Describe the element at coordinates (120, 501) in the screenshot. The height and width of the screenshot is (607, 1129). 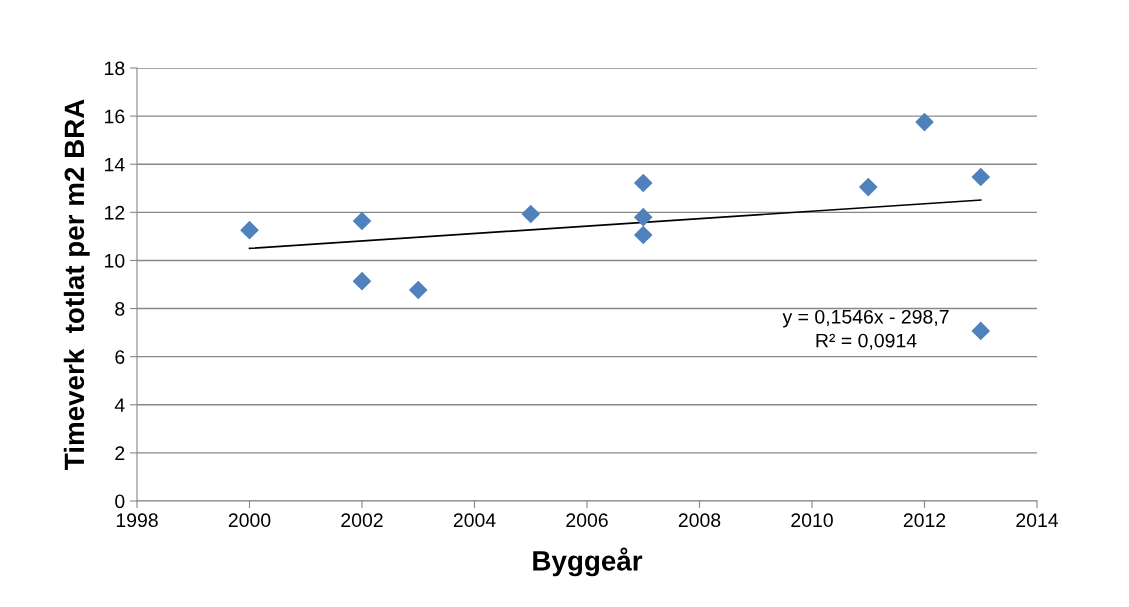
I see `y-tick-label: 0` at that location.